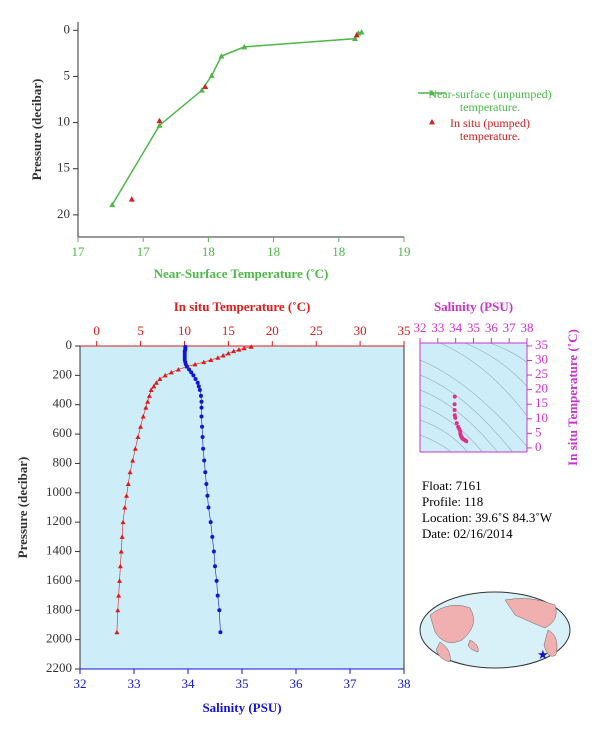 Image resolution: width=601 pixels, height=732 pixels. Describe the element at coordinates (541, 373) in the screenshot. I see `y-tick-label: 25` at that location.